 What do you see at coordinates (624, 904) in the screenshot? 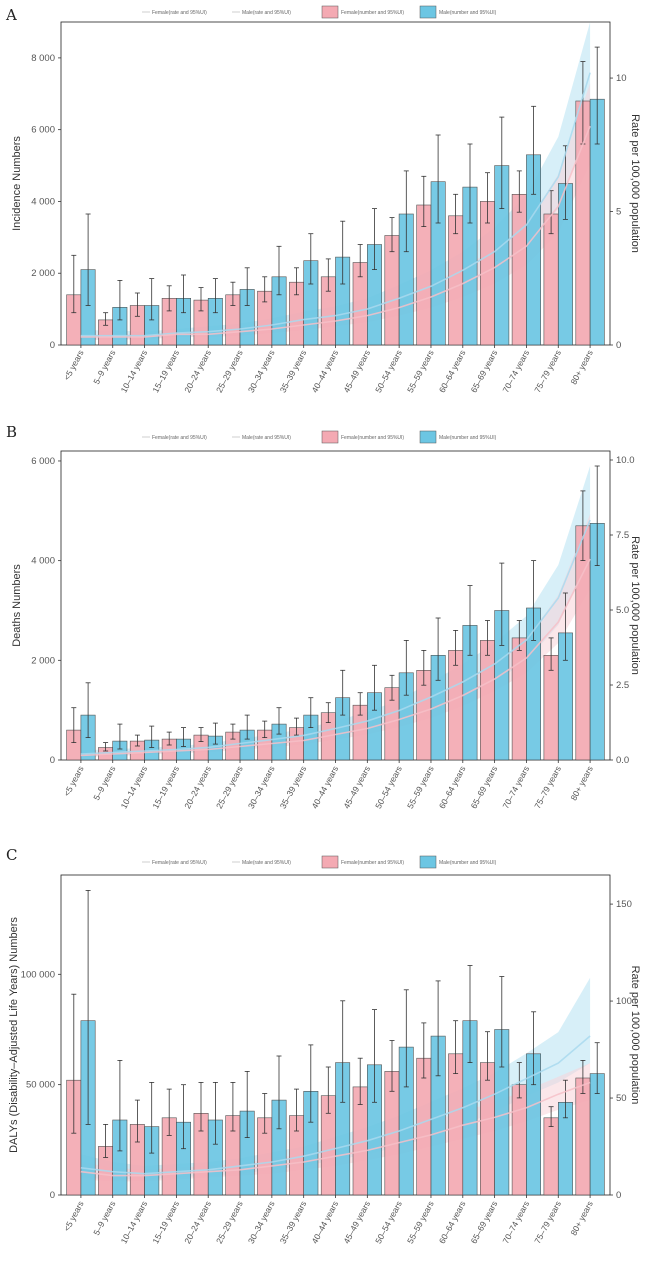
I see `y2-tick-label: 150` at bounding box center [624, 904].